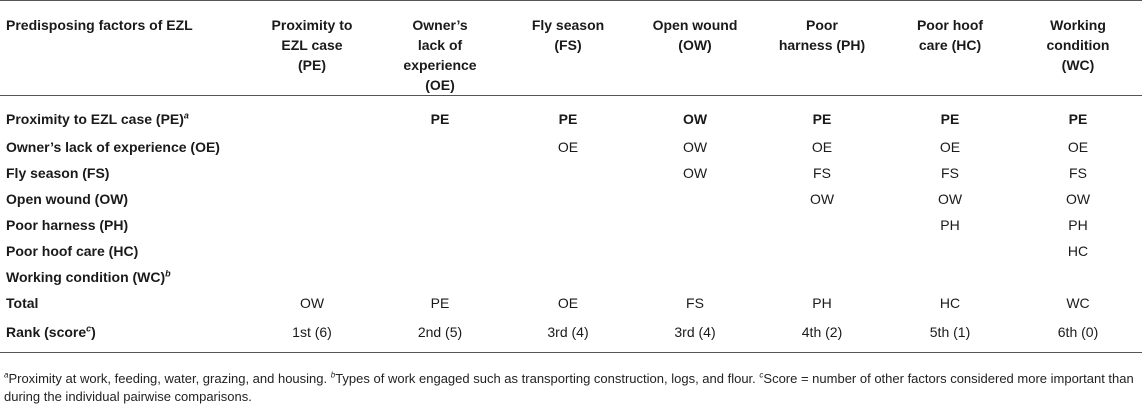  Describe the element at coordinates (51, 331) in the screenshot. I see `row-label: Rank (scorec)` at that location.